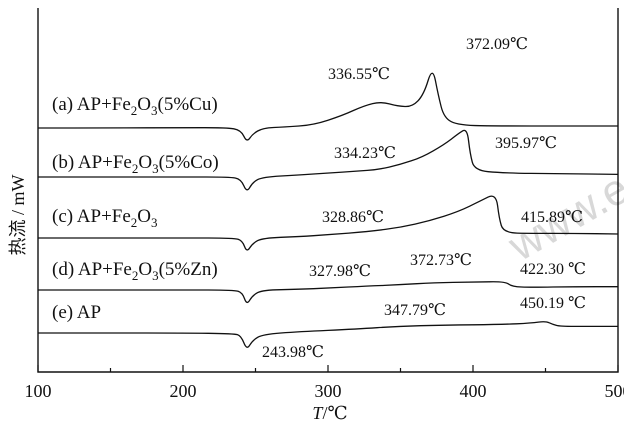 This screenshot has height=430, width=624. What do you see at coordinates (76, 312) in the screenshot?
I see `series-e-label: (e) AP` at bounding box center [76, 312].